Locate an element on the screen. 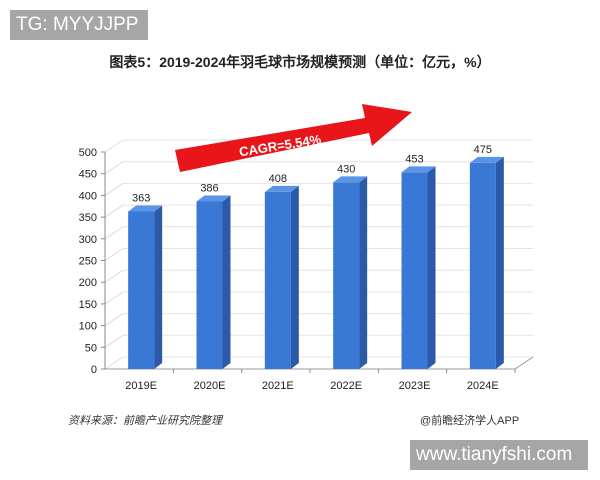 Image resolution: width=600 pixels, height=480 pixels. x-tick-label: 2022E is located at coordinates (346, 386).